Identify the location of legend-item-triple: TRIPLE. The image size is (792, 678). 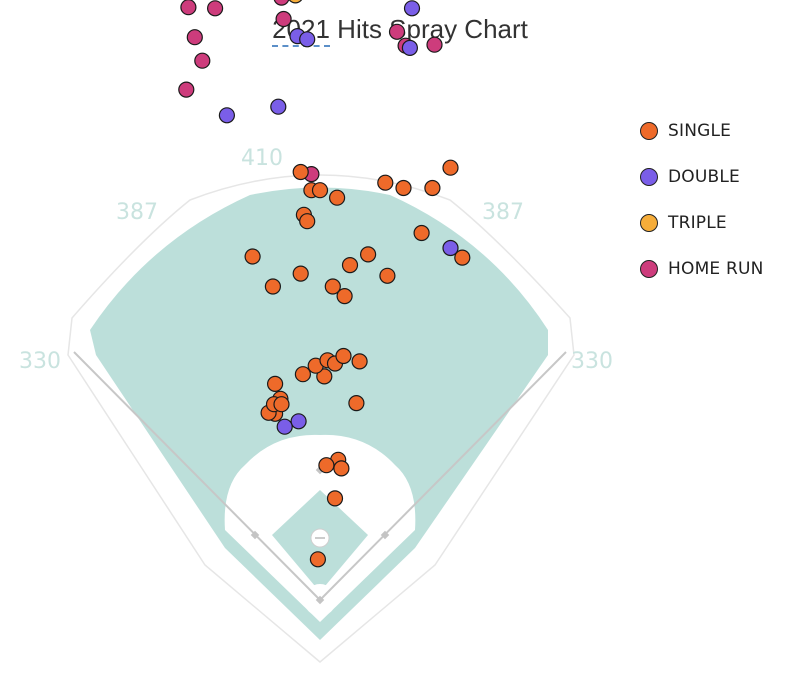
(702, 223).